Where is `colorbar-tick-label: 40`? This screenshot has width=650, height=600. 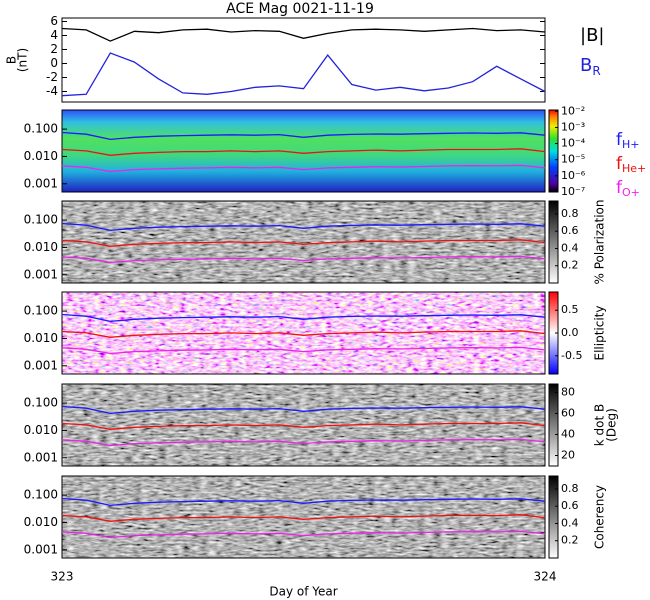 colorbar-tick-label: 40 is located at coordinates (568, 433).